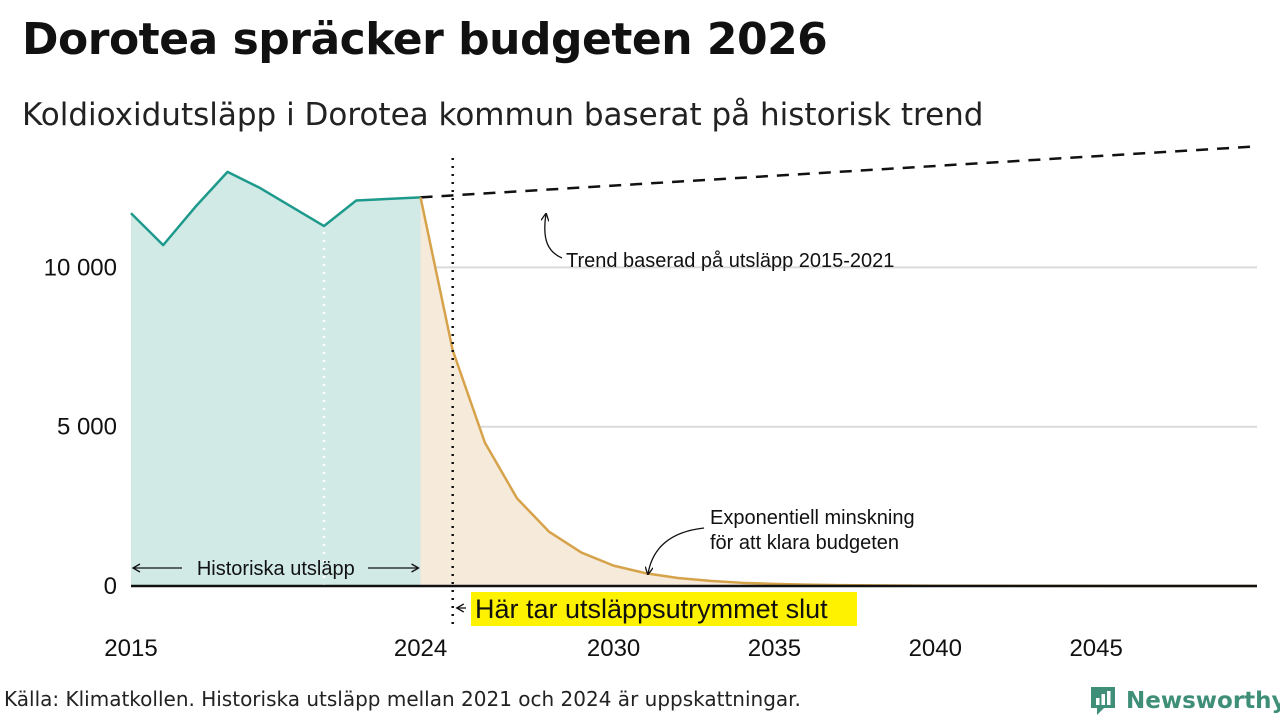 Image resolution: width=1280 pixels, height=720 pixels. Describe the element at coordinates (1103, 701) in the screenshot. I see `newsworthy-logo-icon` at that location.